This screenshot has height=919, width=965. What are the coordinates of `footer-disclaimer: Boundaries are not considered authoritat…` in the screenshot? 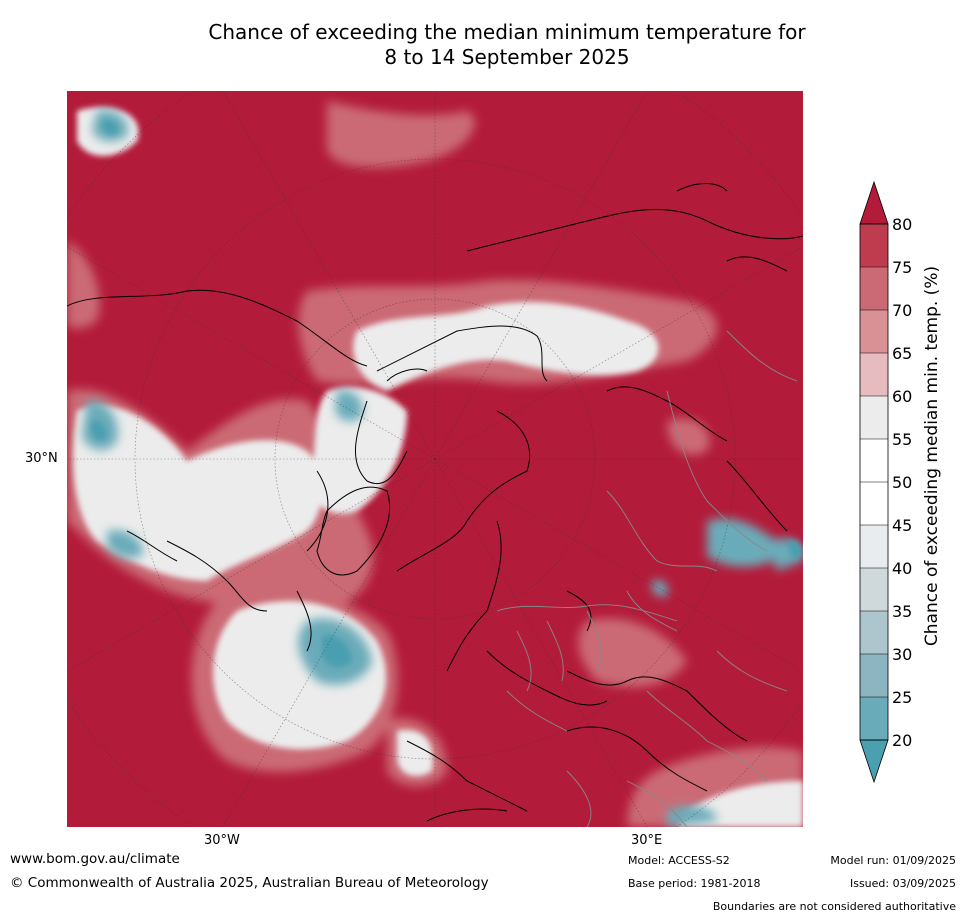 It's located at (834, 906).